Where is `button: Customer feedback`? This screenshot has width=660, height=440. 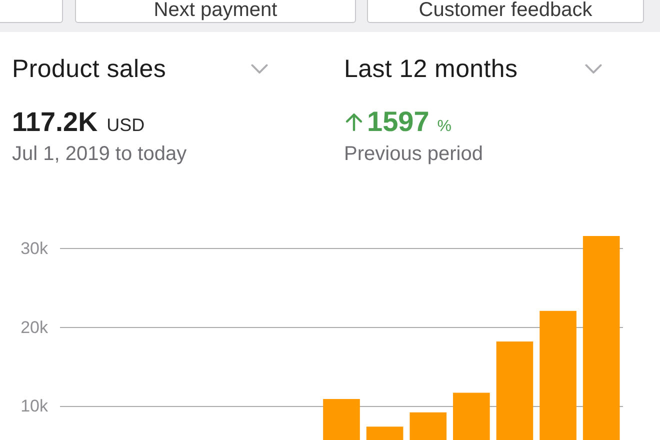 button: Customer feedback is located at coordinates (505, 11).